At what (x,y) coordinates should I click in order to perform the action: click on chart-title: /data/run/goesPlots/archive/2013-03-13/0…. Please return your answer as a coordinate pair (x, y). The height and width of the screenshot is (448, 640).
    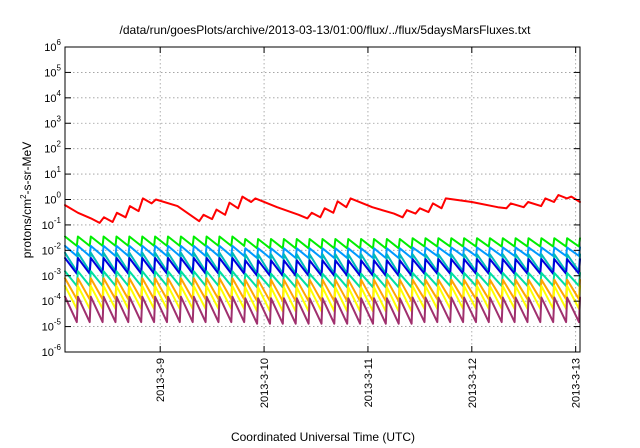
    Looking at the image, I should click on (326, 30).